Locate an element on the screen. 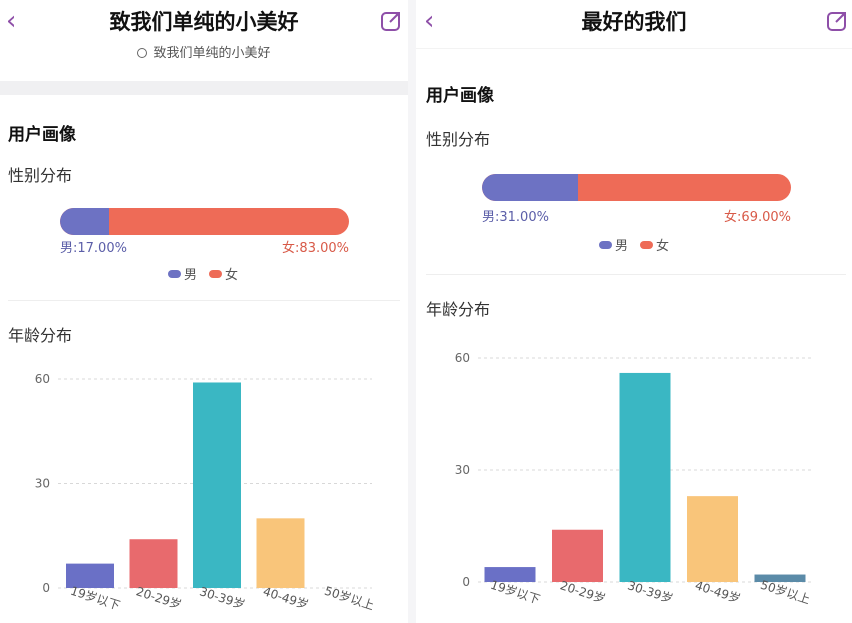  panel-divider is located at coordinates (412, 311).